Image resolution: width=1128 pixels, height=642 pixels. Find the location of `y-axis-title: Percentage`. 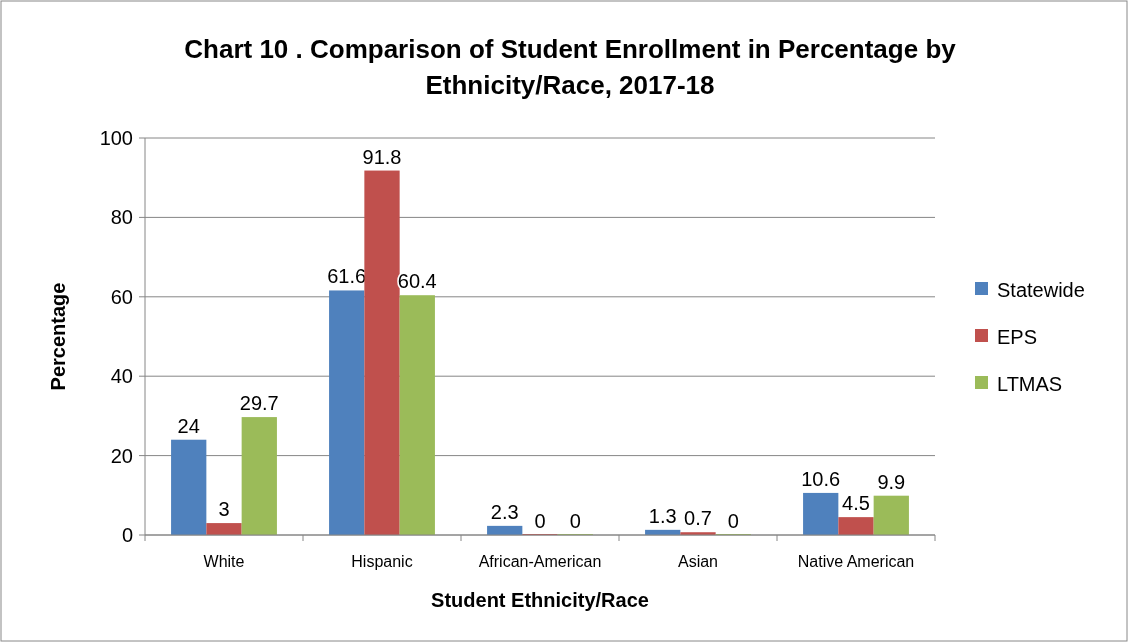

y-axis-title: Percentage is located at coordinates (58, 336).